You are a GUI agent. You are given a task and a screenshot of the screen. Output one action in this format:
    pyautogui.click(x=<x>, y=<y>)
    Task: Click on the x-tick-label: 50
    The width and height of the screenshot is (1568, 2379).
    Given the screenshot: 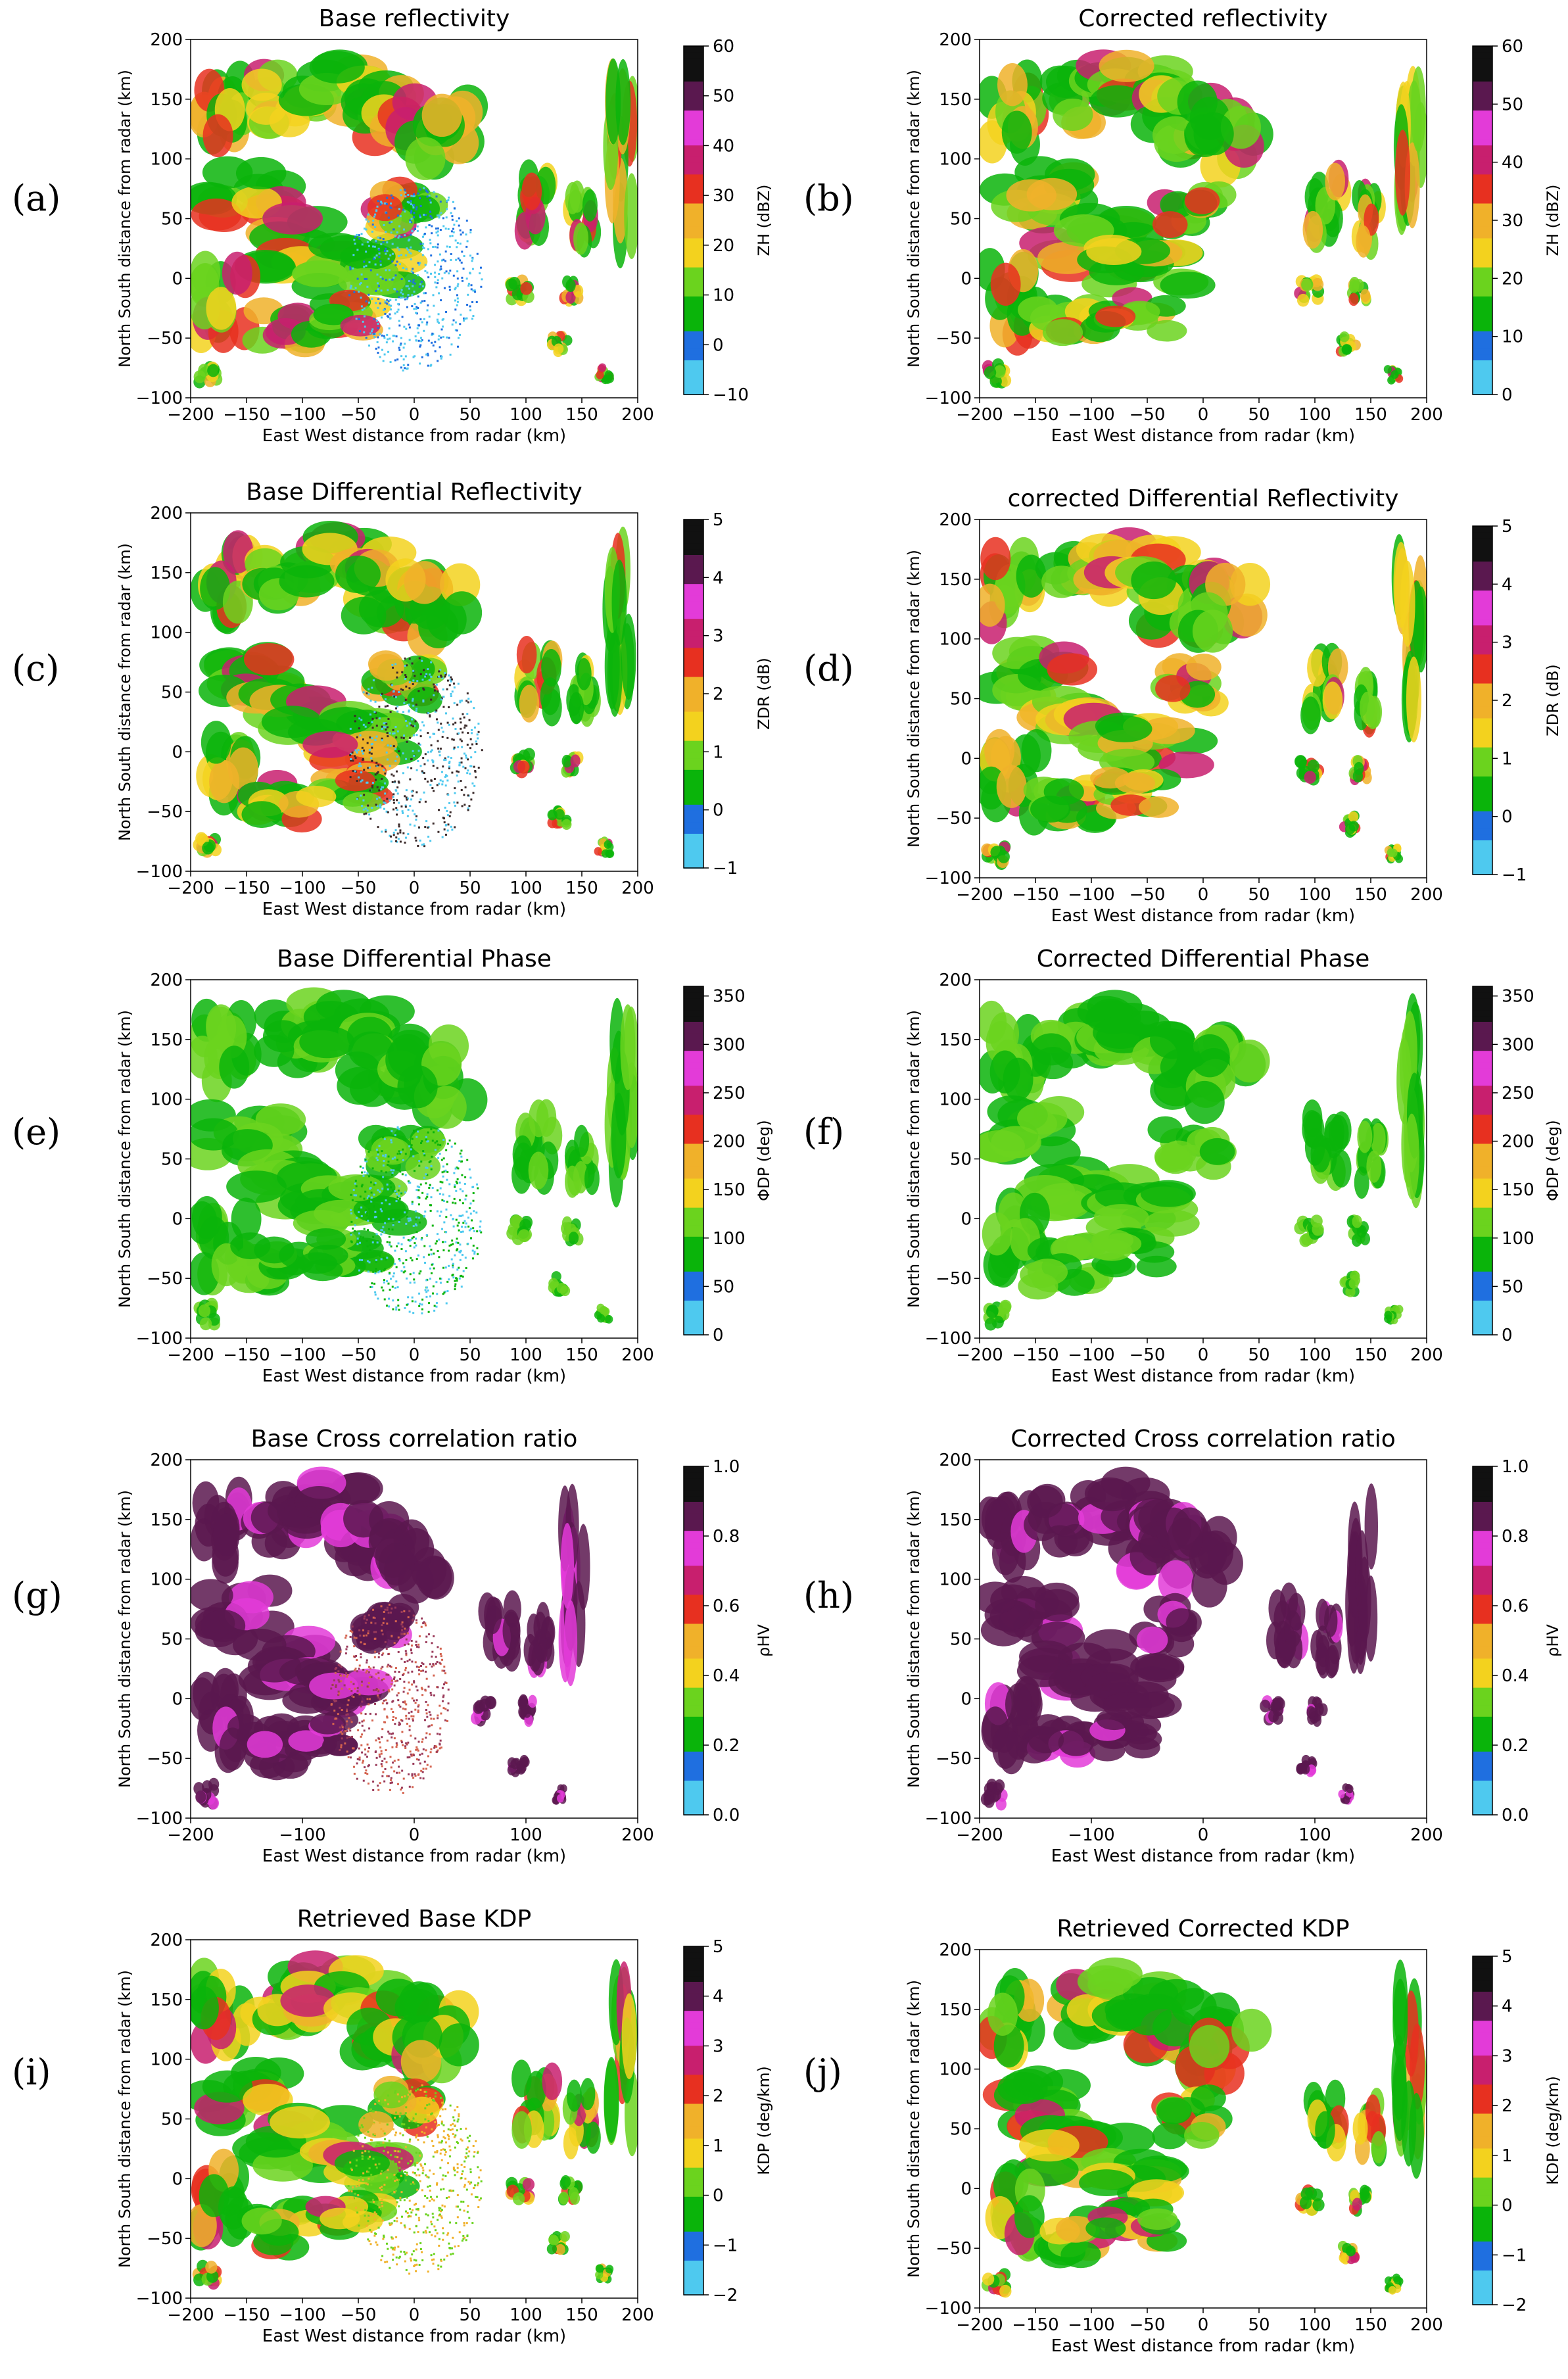 What is the action you would take?
    pyautogui.click(x=470, y=1355)
    